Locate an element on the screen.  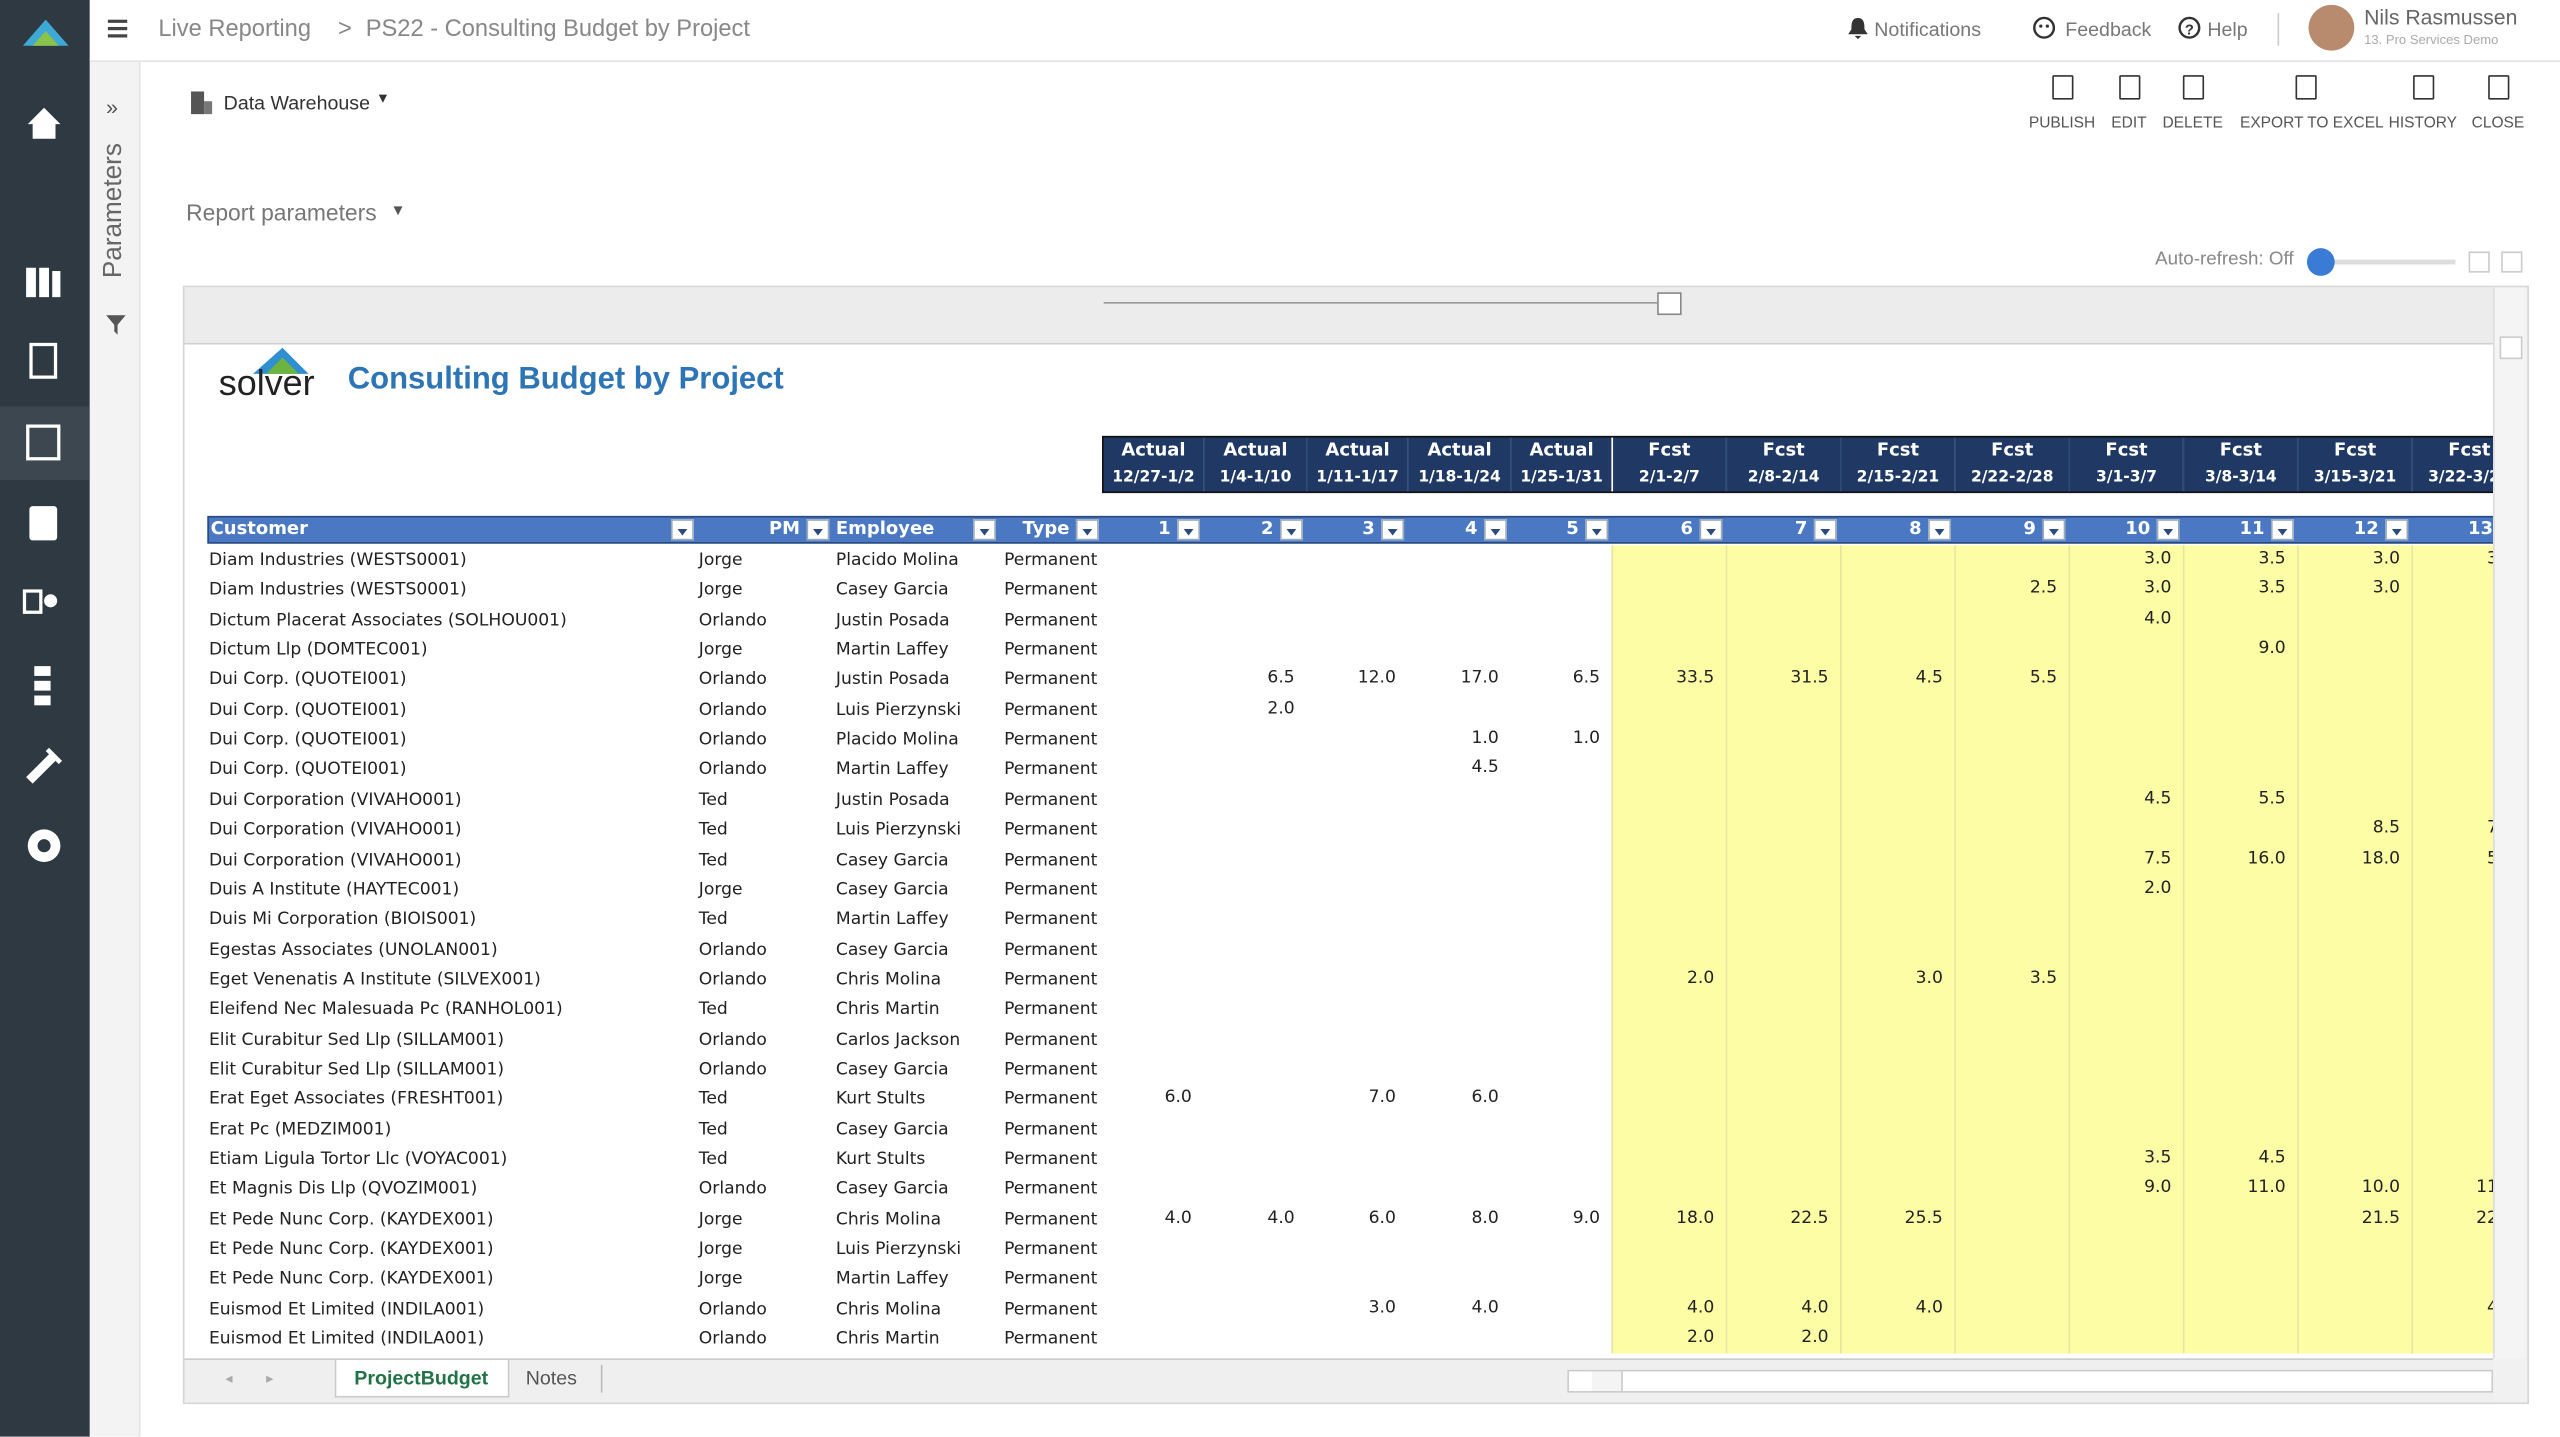
calculator-icon is located at coordinates (43, 523).